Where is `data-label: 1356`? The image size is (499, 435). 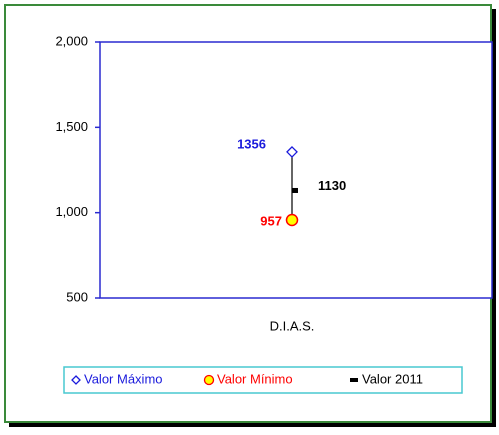
data-label: 1356 is located at coordinates (251, 143).